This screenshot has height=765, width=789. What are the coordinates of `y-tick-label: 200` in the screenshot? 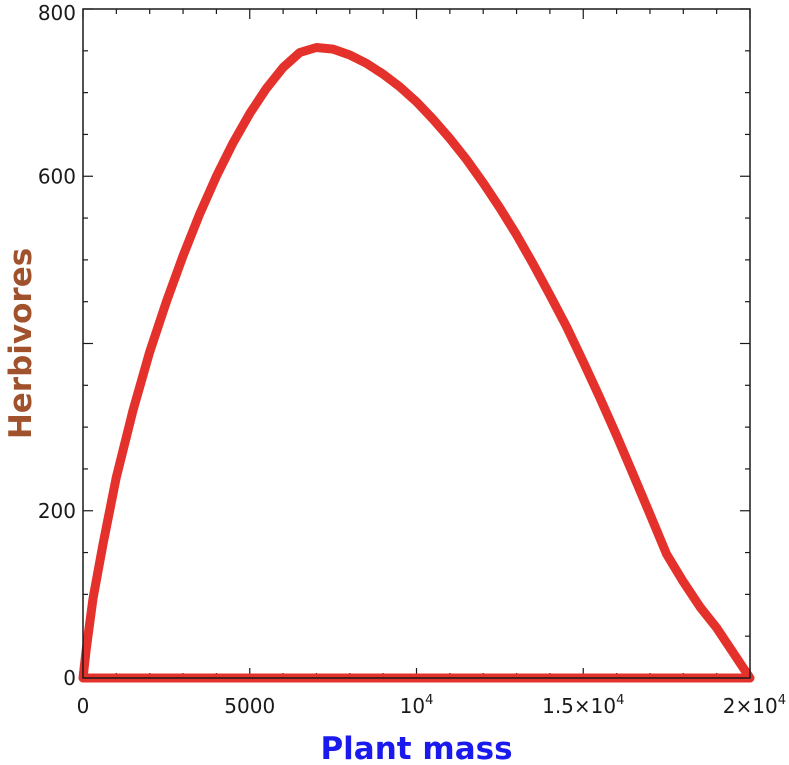 It's located at (57, 511).